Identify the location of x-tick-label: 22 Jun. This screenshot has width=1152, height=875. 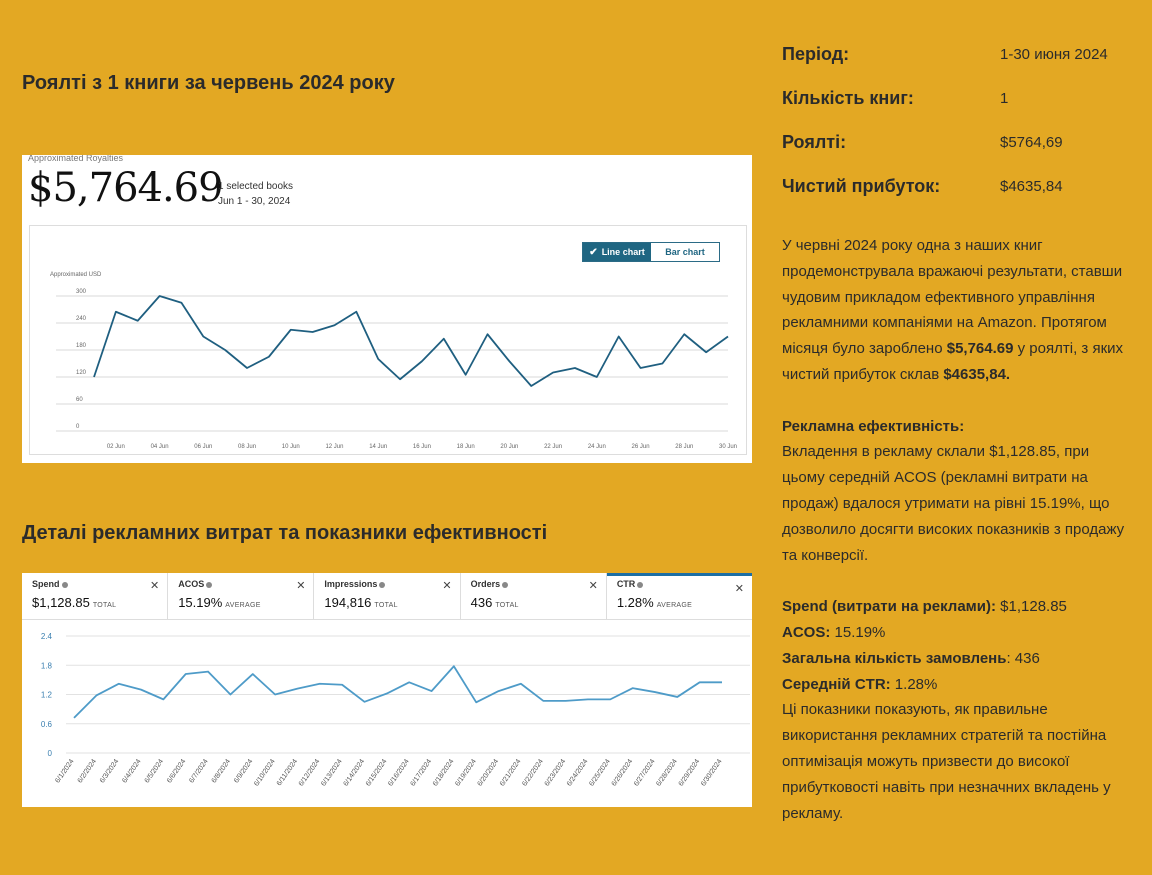
(553, 447).